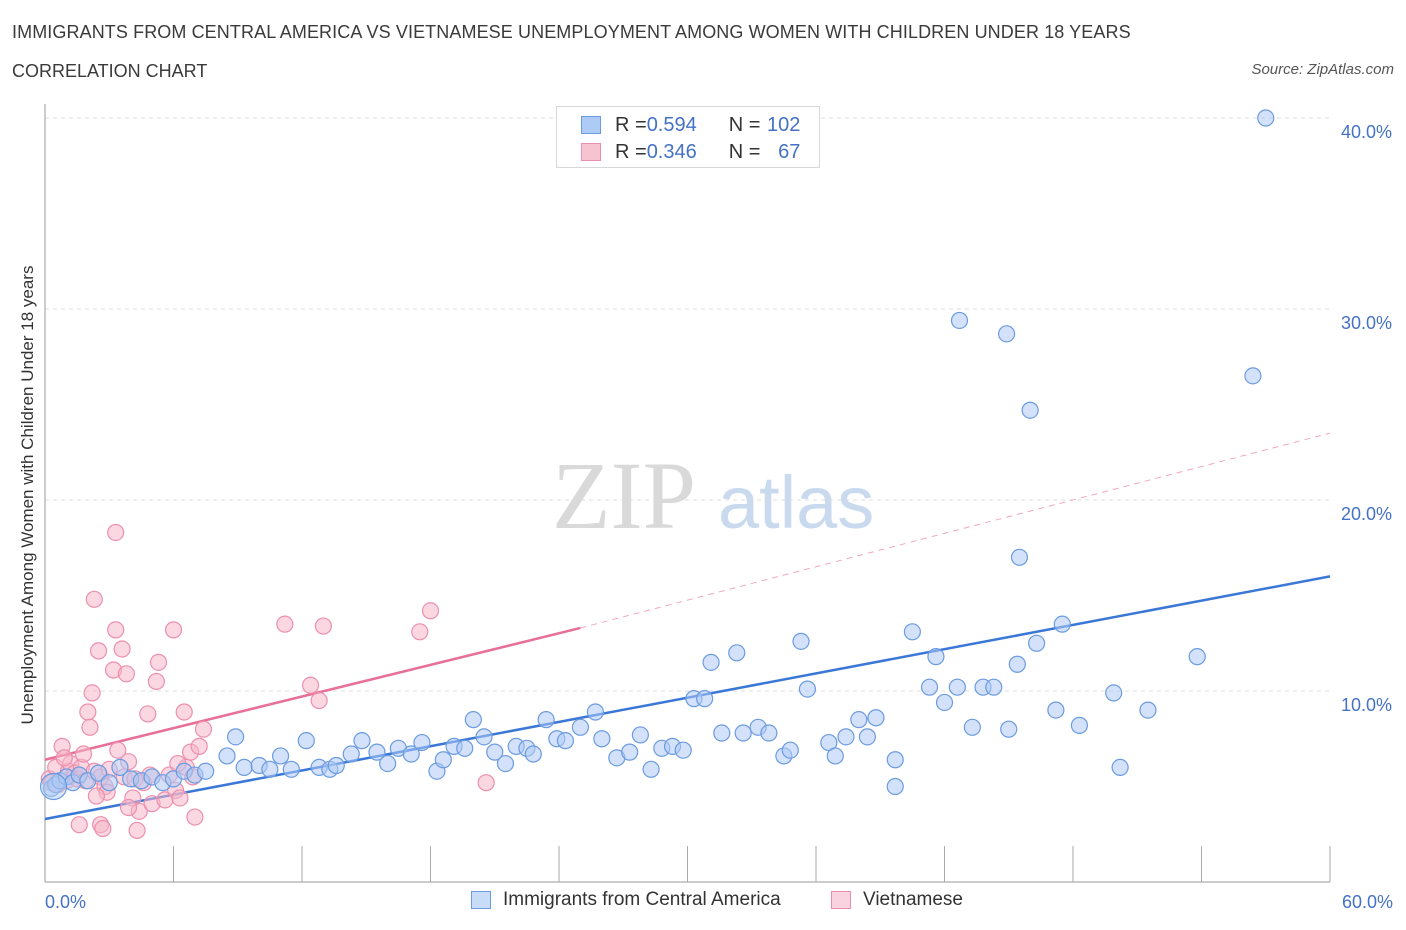 The height and width of the screenshot is (930, 1406). I want to click on correlation-legend: R = 0.594 N = 102 R = 0.346 N = 67, so click(688, 137).